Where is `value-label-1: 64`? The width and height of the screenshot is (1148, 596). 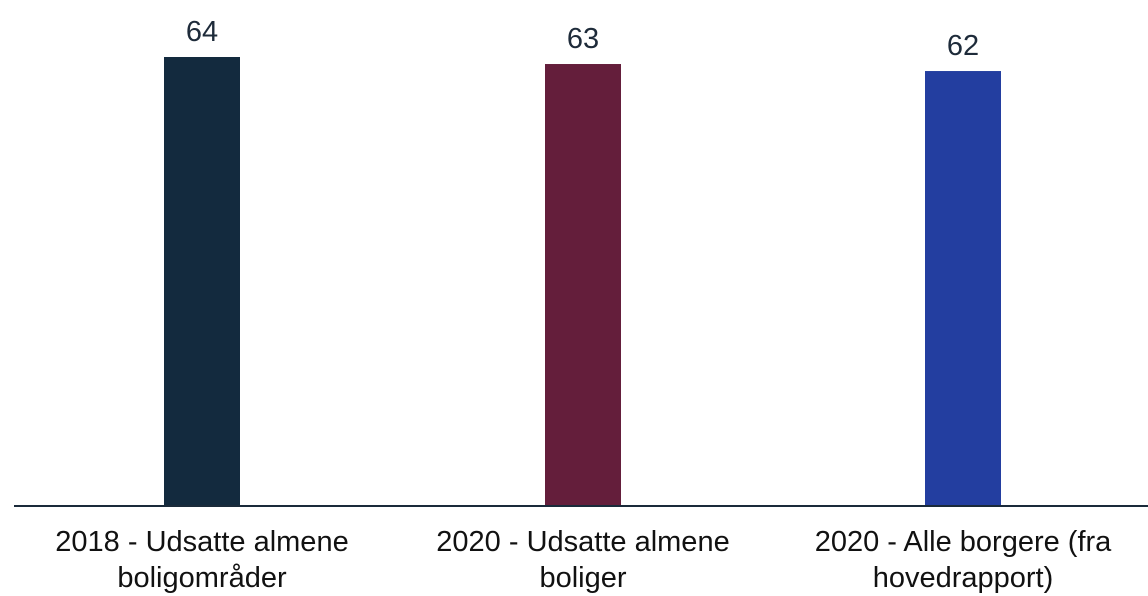 value-label-1: 64 is located at coordinates (202, 32).